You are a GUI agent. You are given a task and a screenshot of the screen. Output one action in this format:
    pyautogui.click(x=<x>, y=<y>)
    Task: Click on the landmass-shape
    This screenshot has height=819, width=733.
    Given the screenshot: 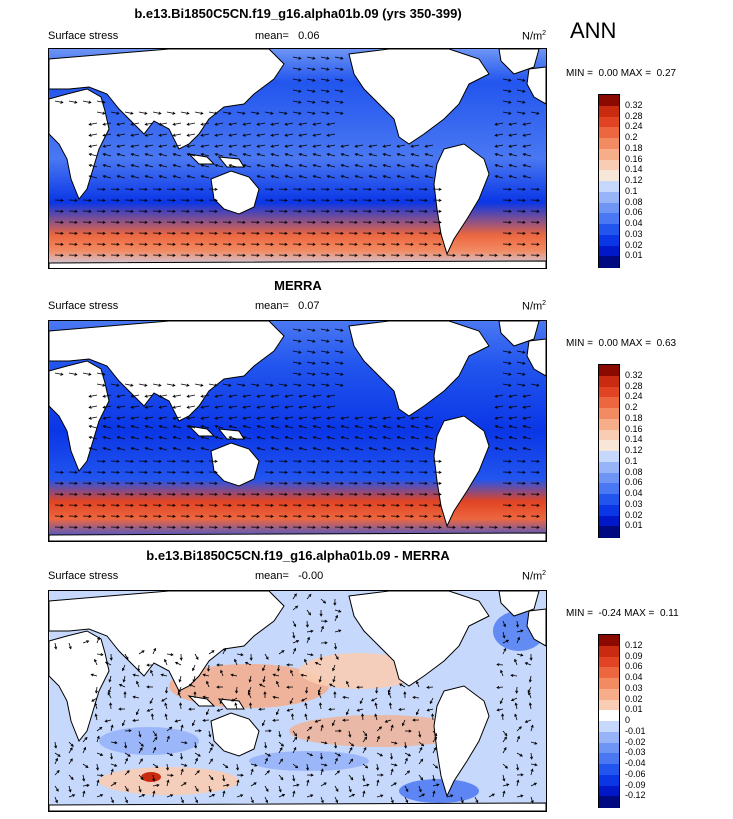 What is the action you would take?
    pyautogui.click(x=167, y=641)
    